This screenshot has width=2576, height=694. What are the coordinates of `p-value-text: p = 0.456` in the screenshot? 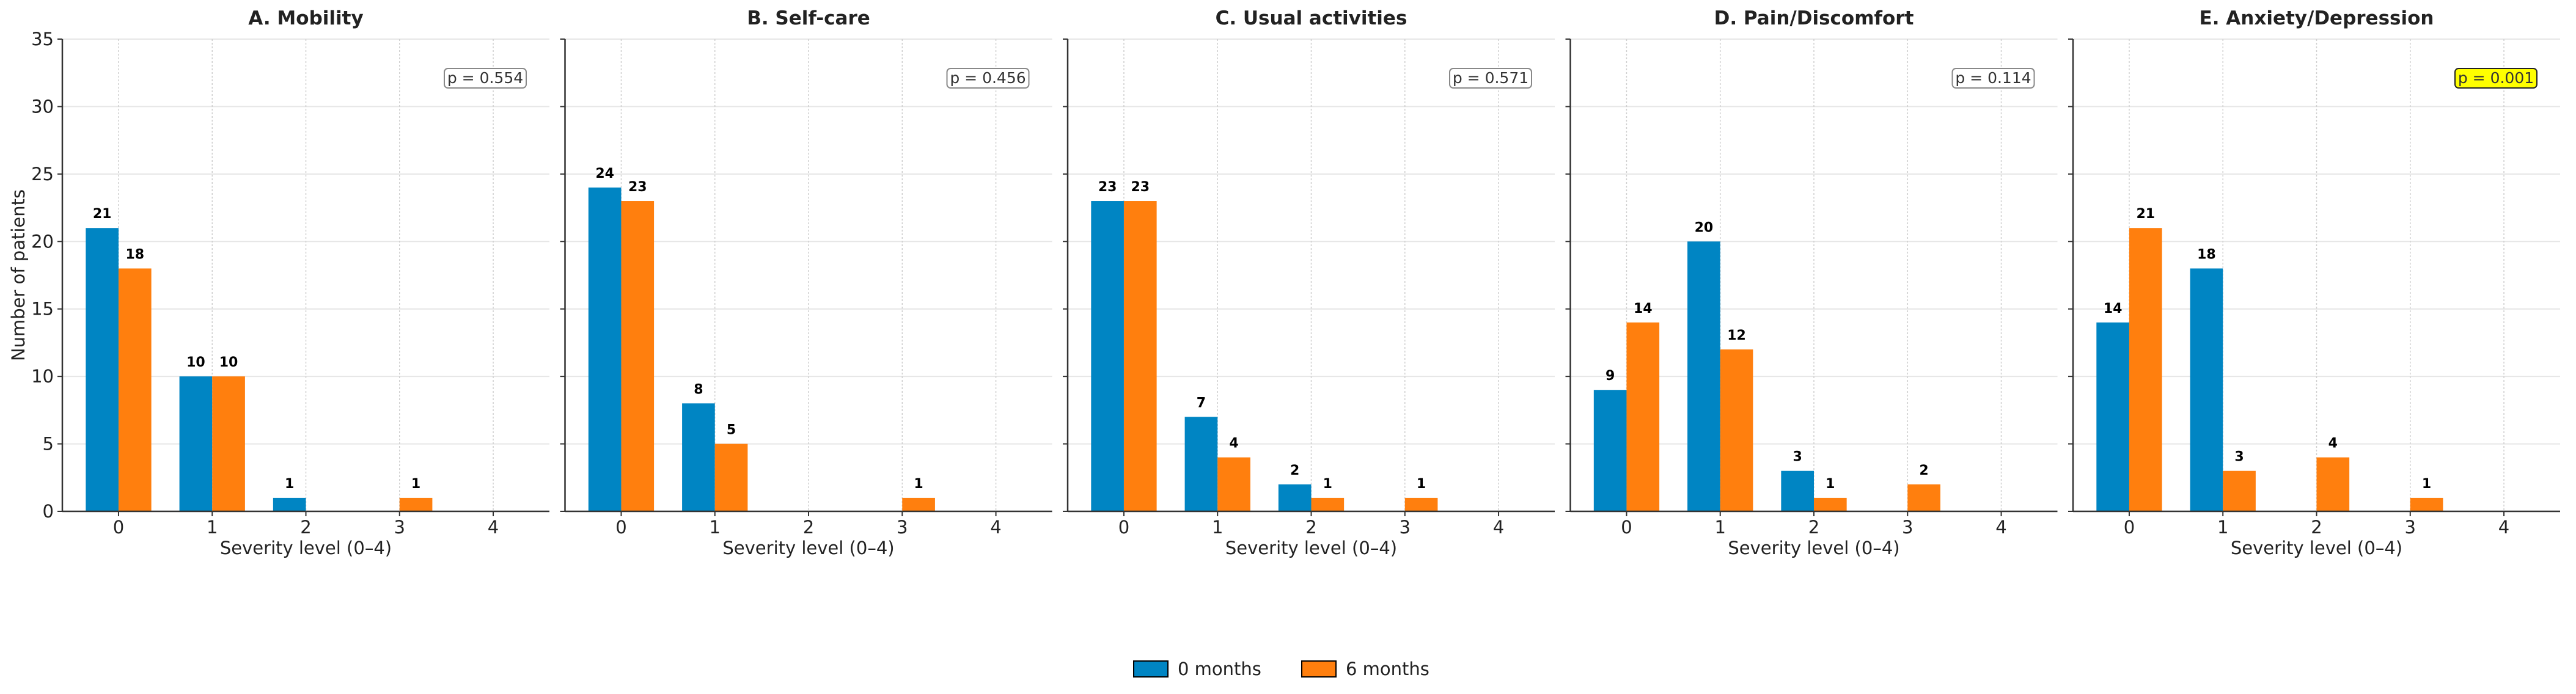 It's located at (988, 78).